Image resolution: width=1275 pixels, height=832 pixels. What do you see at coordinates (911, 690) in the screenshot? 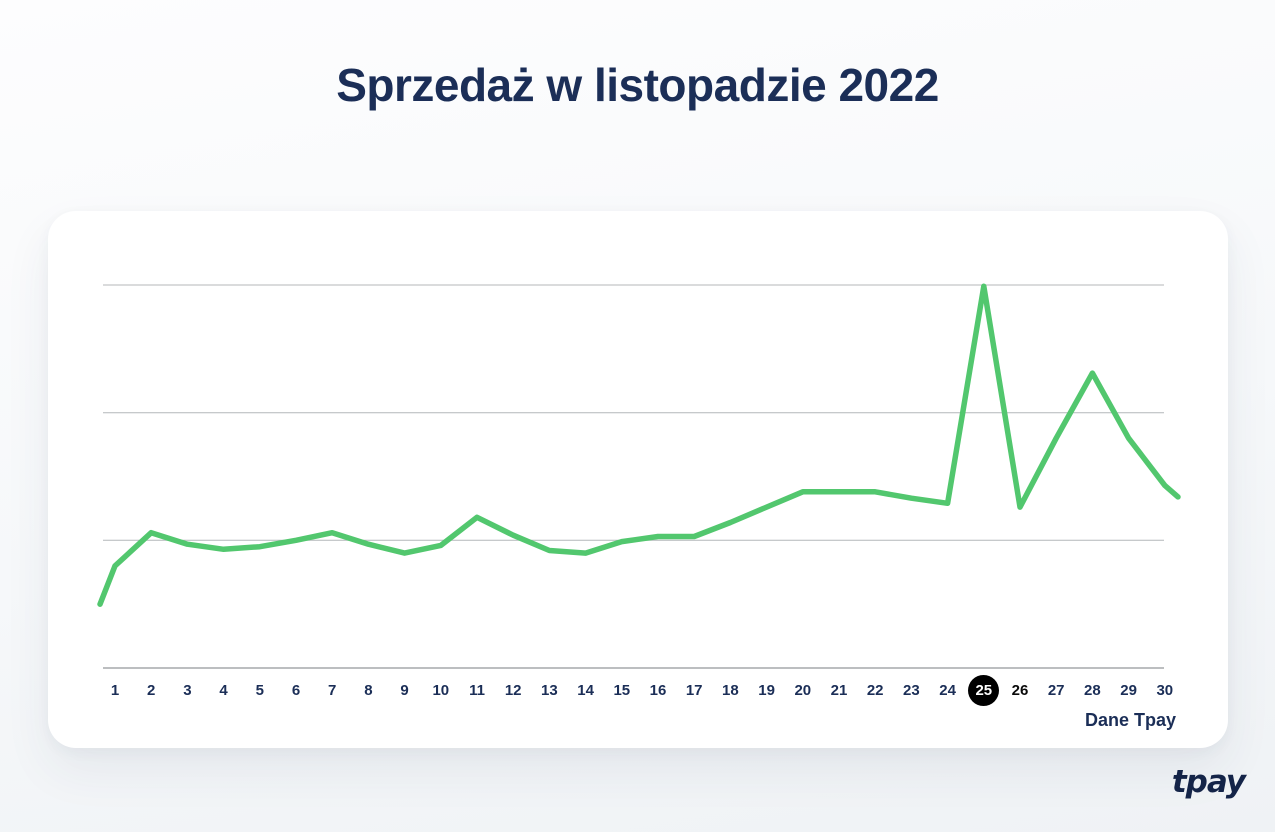
I see `x-axis-label: 23` at bounding box center [911, 690].